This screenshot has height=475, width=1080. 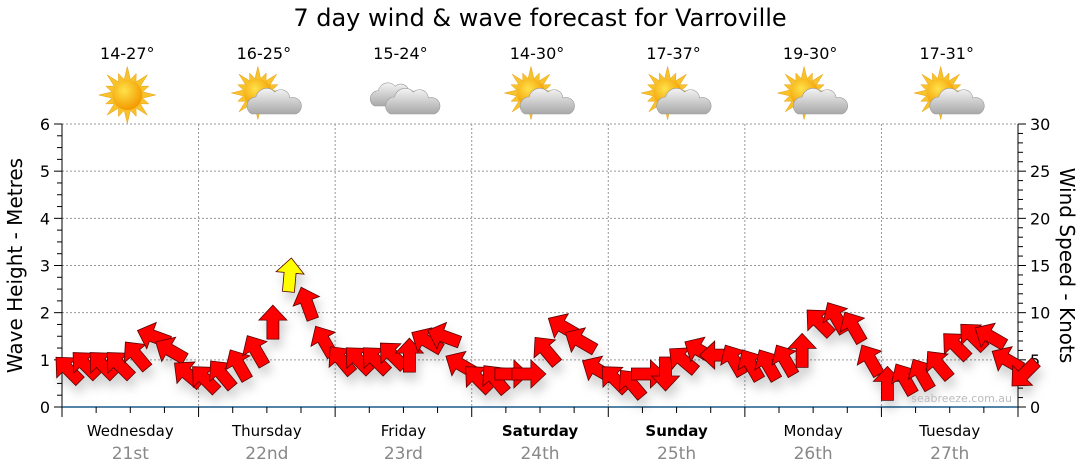 What do you see at coordinates (400, 53) in the screenshot?
I see `day-temperature: 15-24°` at bounding box center [400, 53].